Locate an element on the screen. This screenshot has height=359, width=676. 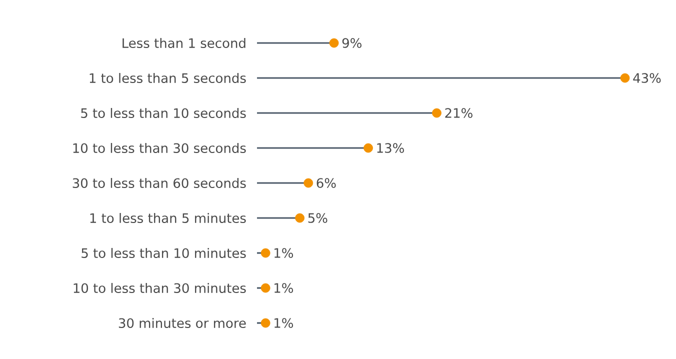
data-label: 5% is located at coordinates (318, 218).